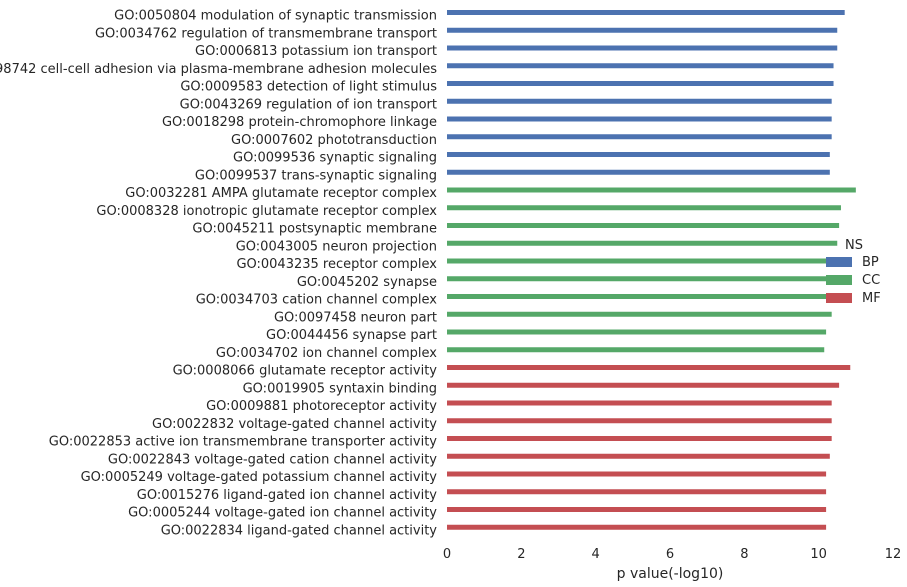 The width and height of the screenshot is (907, 587). I want to click on category-label: GO:0009881 photoreceptor activity, so click(321, 406).